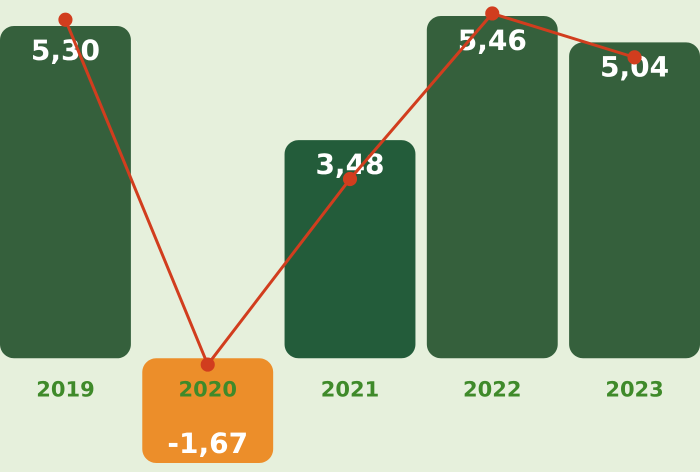  Describe the element at coordinates (492, 389) in the screenshot. I see `x-tick-label: 2022` at that location.